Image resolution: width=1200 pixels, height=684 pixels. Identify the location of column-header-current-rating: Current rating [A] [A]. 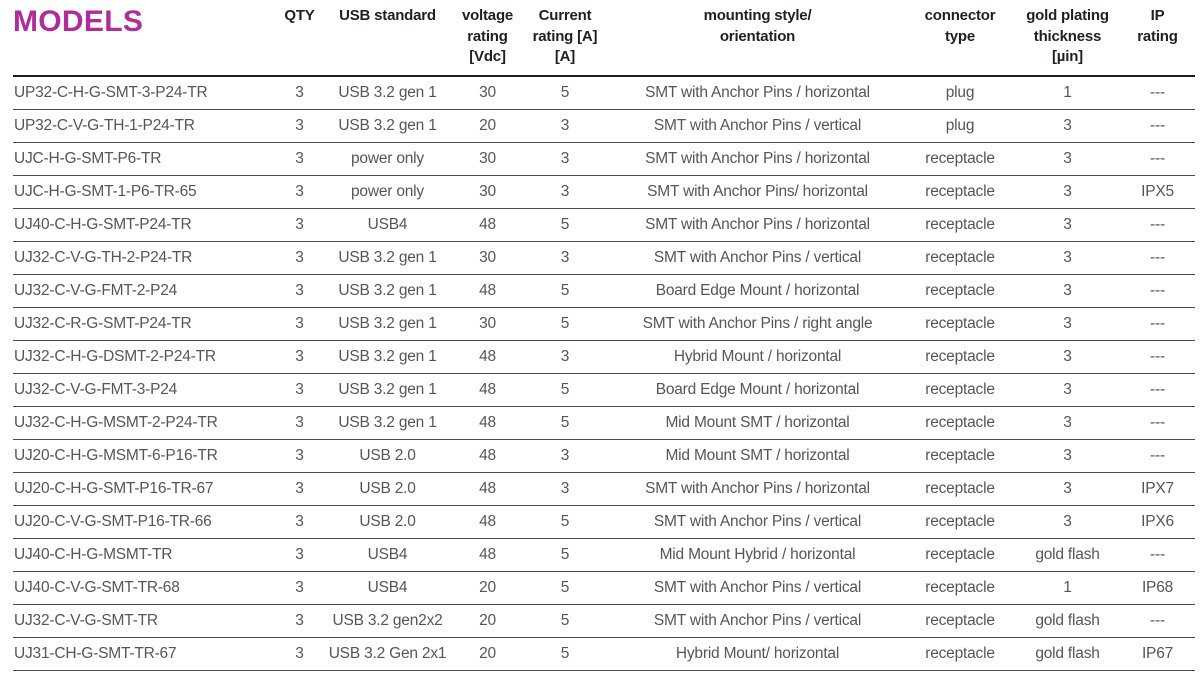
(565, 36).